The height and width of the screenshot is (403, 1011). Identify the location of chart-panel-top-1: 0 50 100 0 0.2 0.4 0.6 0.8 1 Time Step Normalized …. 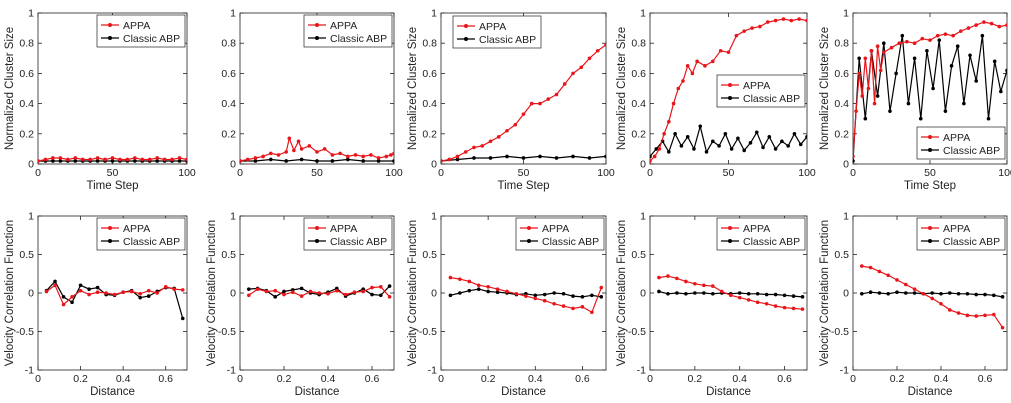
(100, 100).